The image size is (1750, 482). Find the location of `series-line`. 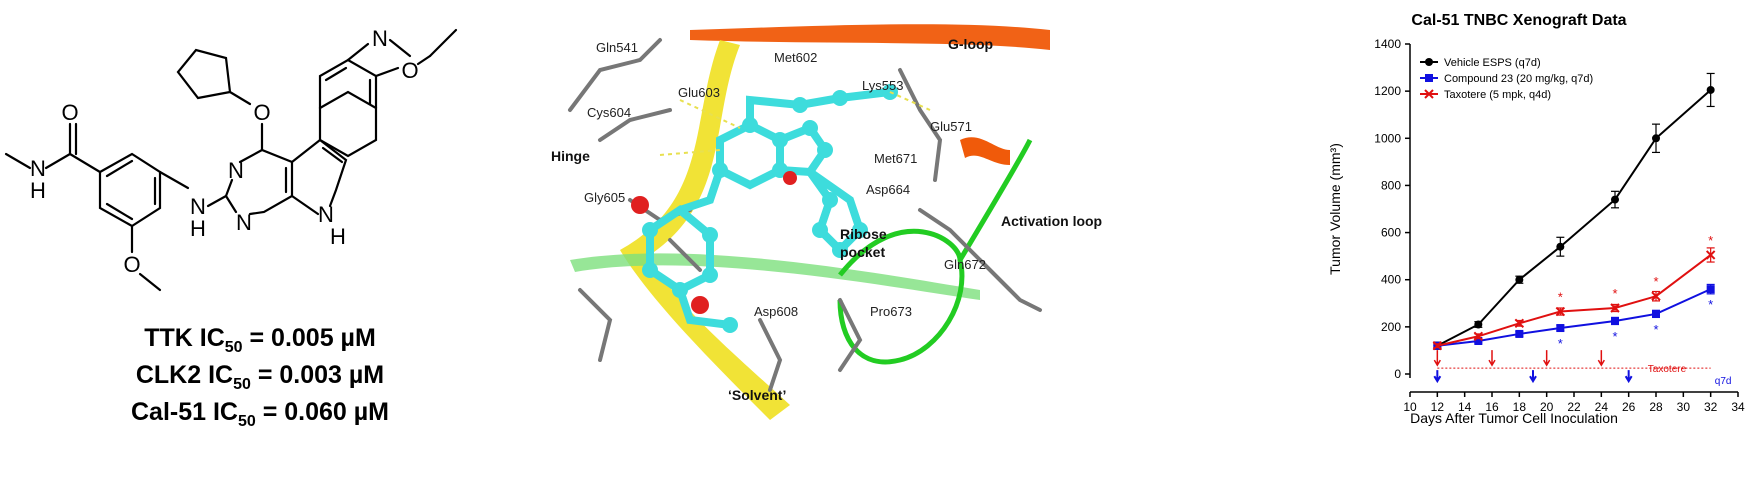

series-line is located at coordinates (1574, 300).